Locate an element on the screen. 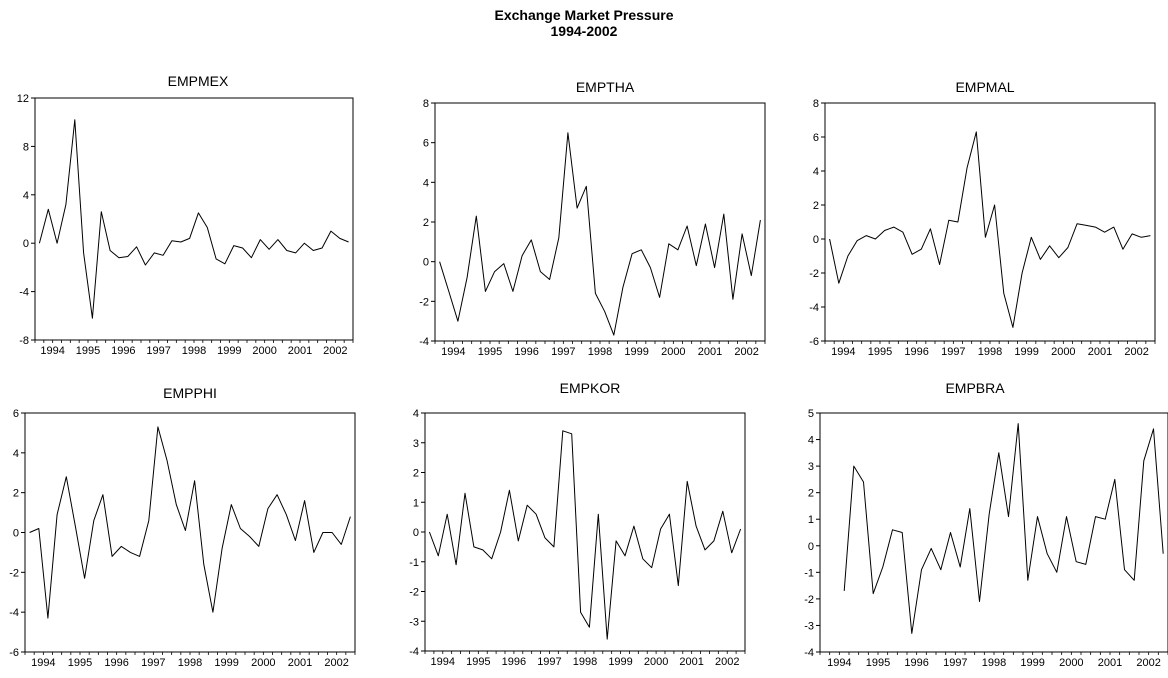  empbra-ytick-label: 0 is located at coordinates (811, 547).